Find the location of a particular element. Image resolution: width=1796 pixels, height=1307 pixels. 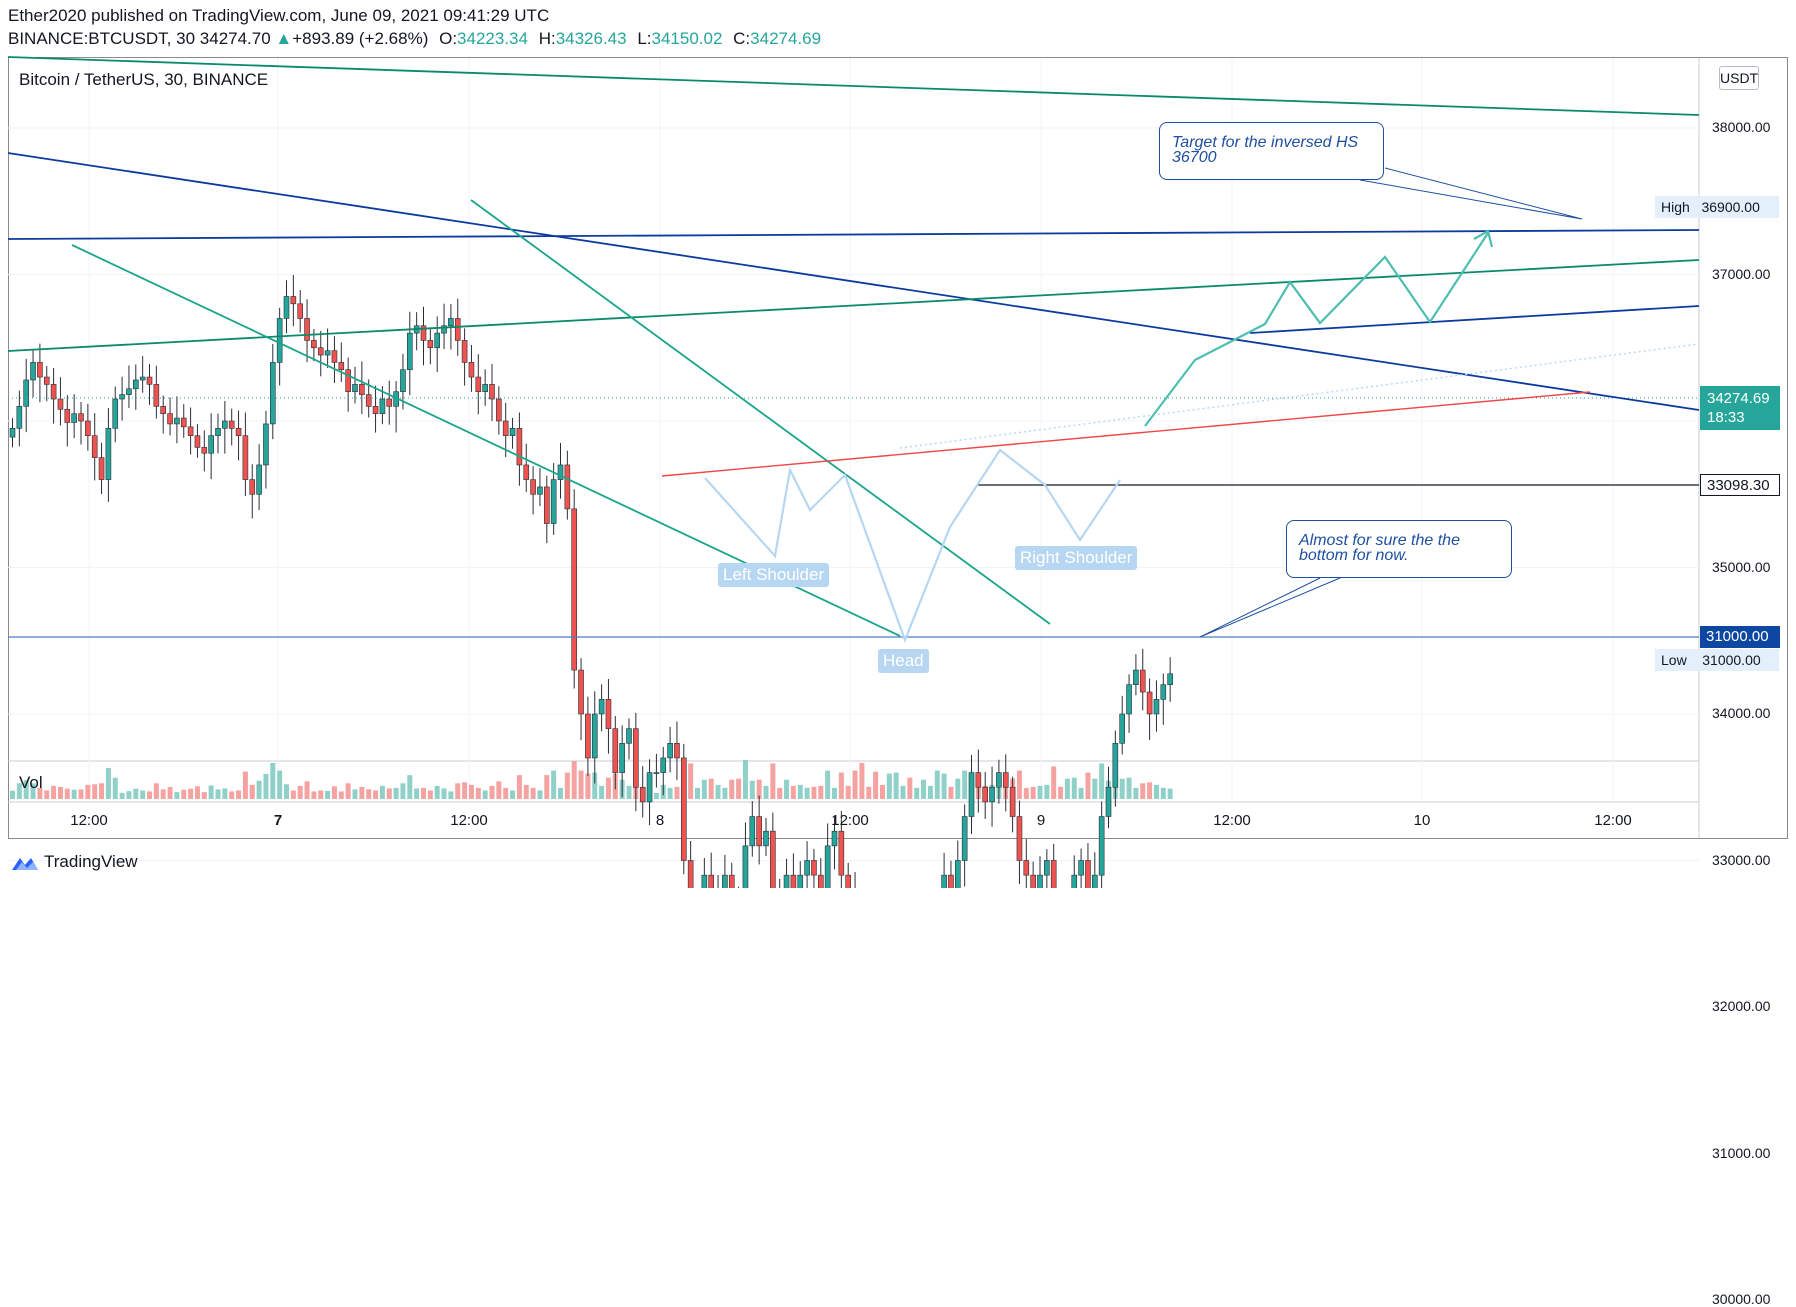

currency-button: USDT is located at coordinates (1739, 78).